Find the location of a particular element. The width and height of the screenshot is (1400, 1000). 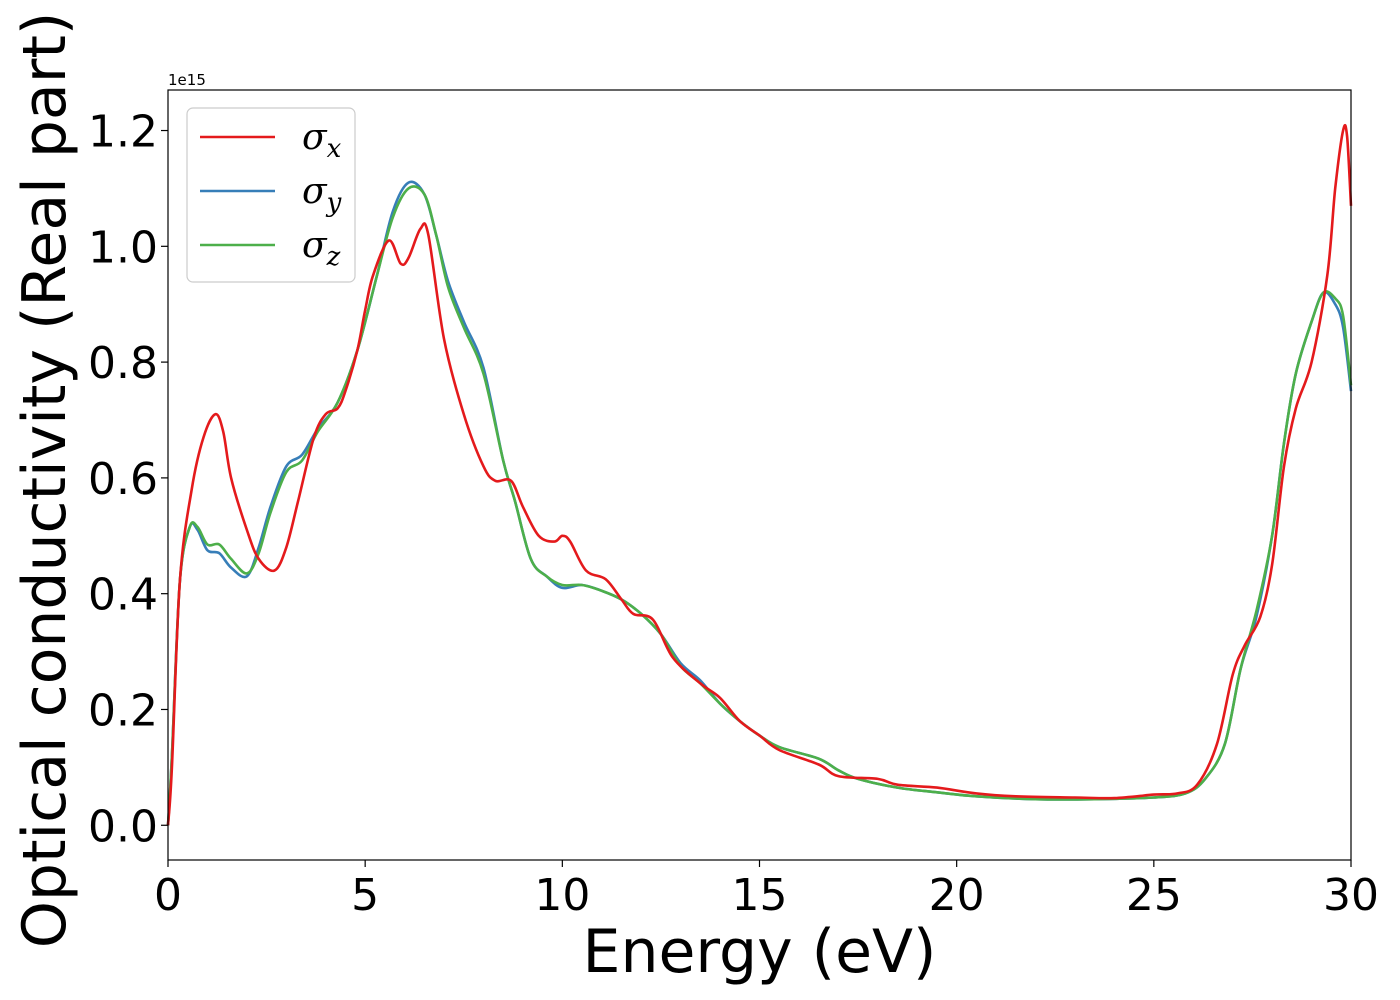

legend-label: σx is located at coordinates (322, 140).